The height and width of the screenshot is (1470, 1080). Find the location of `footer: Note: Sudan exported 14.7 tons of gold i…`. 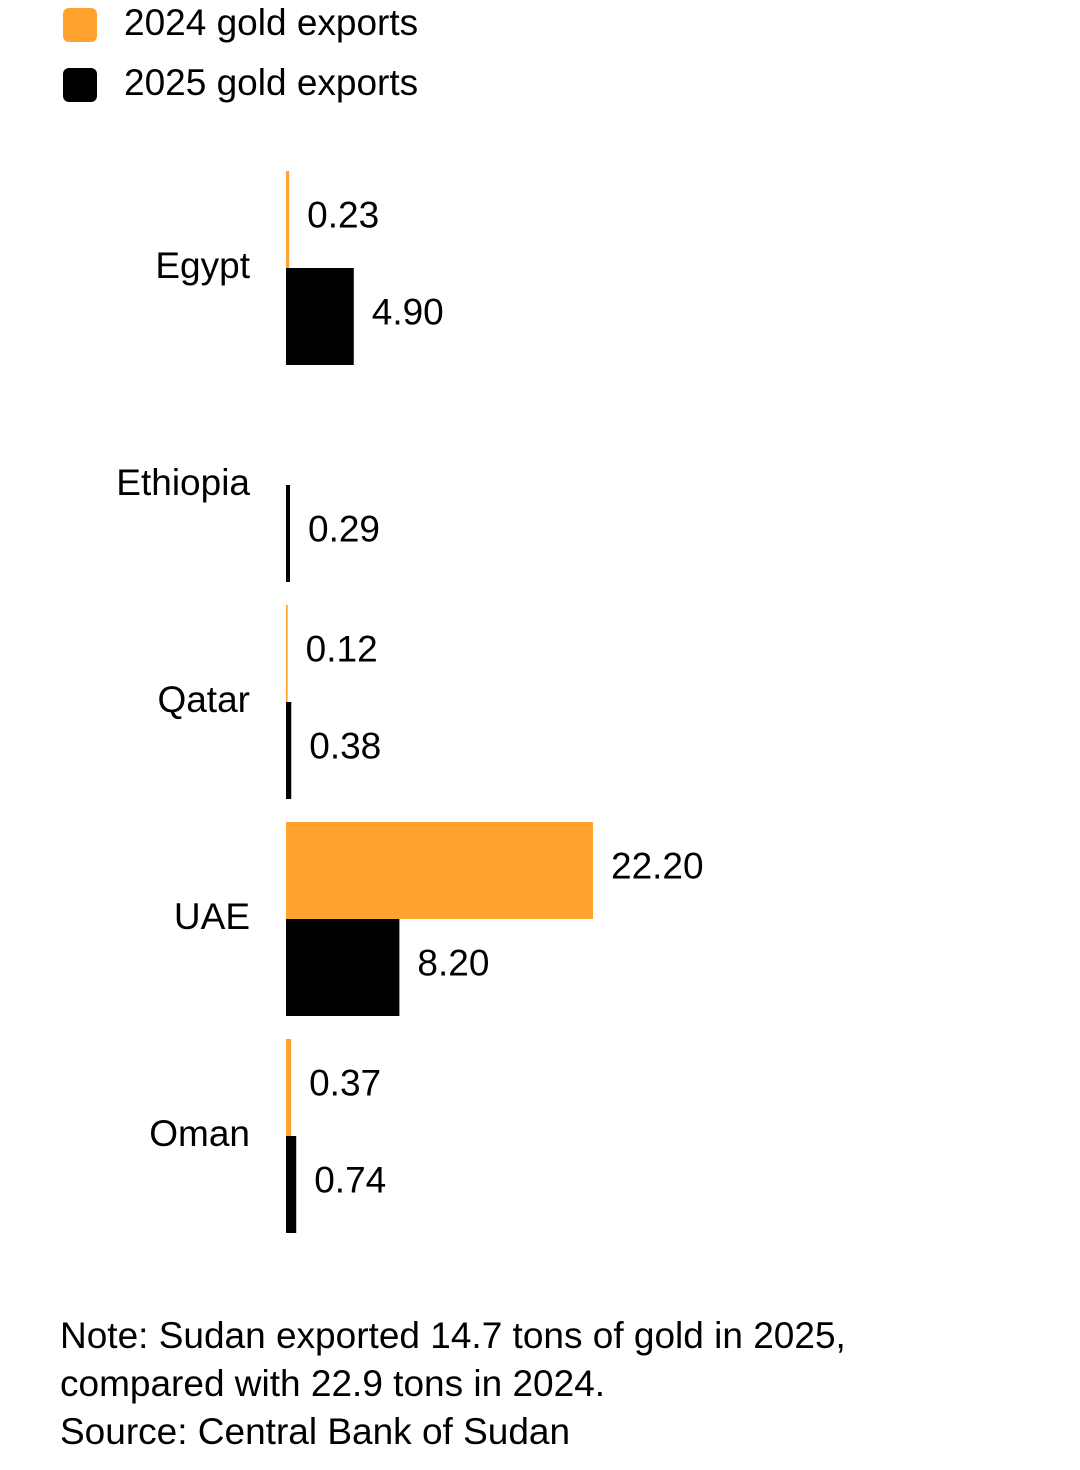

footer: Note: Sudan exported 14.7 tons of gold i… is located at coordinates (455, 1384).